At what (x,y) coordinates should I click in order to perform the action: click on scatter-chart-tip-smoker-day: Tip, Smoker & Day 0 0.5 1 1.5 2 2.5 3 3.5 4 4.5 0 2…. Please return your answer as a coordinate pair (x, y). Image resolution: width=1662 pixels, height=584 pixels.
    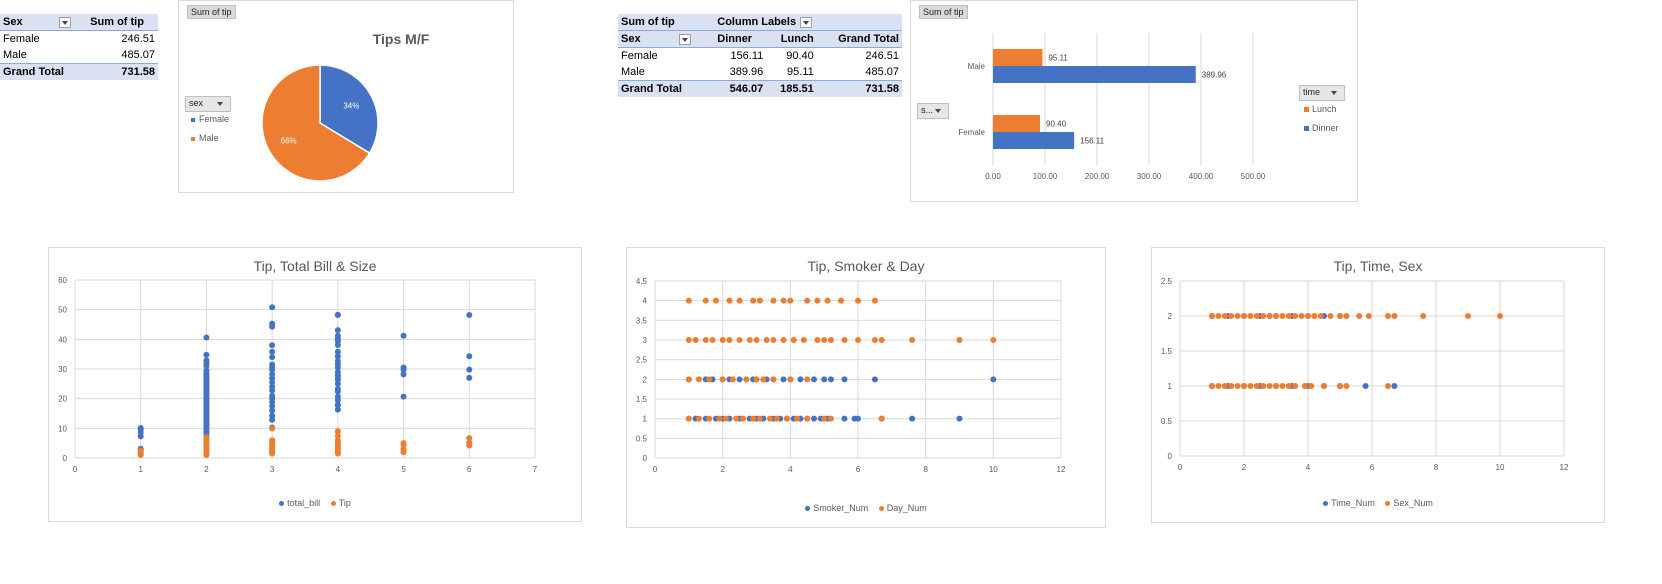
    Looking at the image, I should click on (866, 387).